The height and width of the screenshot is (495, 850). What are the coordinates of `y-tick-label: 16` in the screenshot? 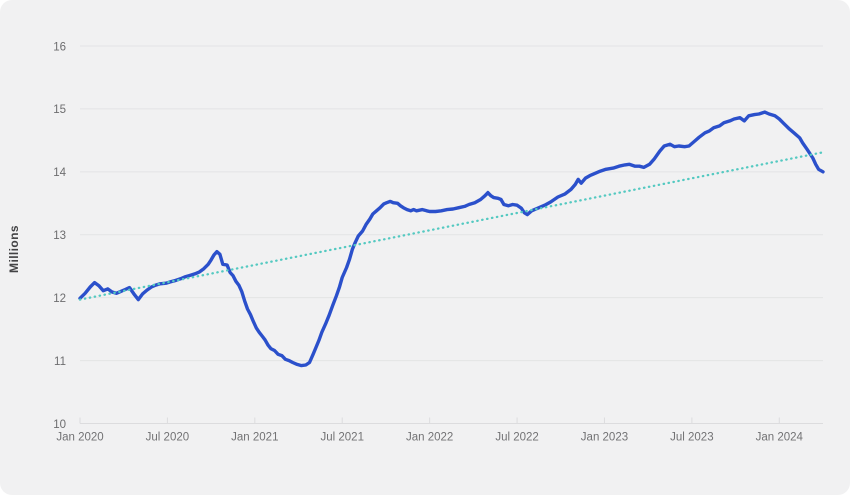 It's located at (59, 47).